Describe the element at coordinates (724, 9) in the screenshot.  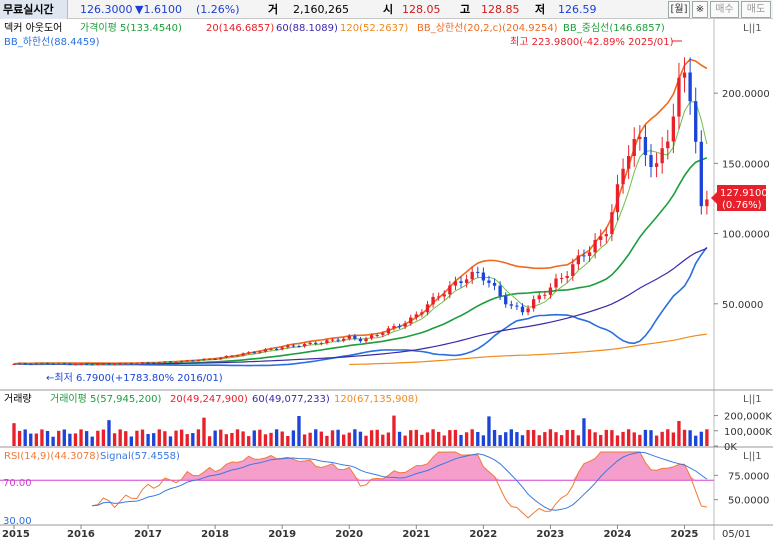
I see `buy-button: 매수` at that location.